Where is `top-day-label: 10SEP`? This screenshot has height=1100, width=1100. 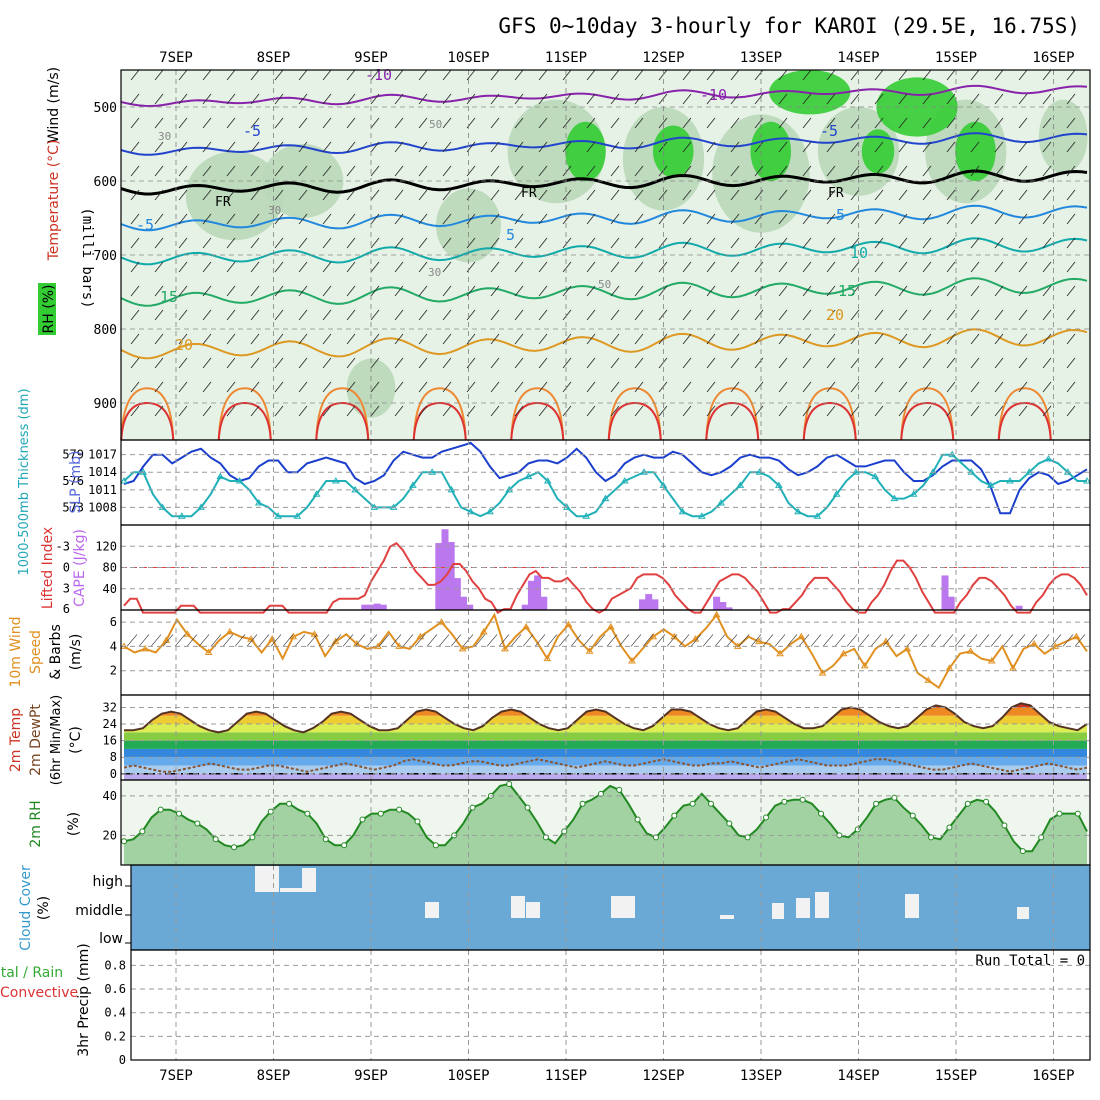
top-day-label: 10SEP is located at coordinates (468, 58).